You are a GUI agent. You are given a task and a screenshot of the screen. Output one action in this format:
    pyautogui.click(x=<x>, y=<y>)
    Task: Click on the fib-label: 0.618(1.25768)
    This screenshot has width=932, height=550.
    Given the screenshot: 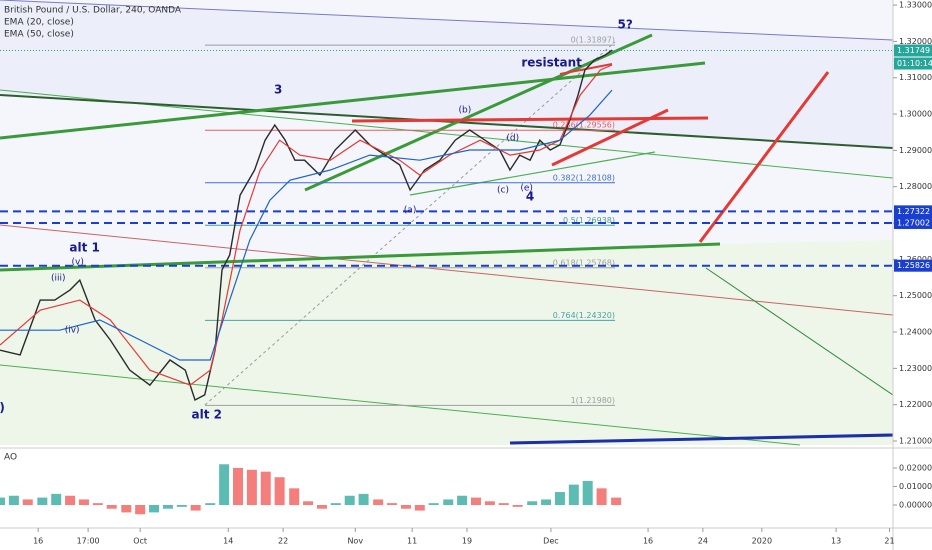 What is the action you would take?
    pyautogui.click(x=584, y=262)
    